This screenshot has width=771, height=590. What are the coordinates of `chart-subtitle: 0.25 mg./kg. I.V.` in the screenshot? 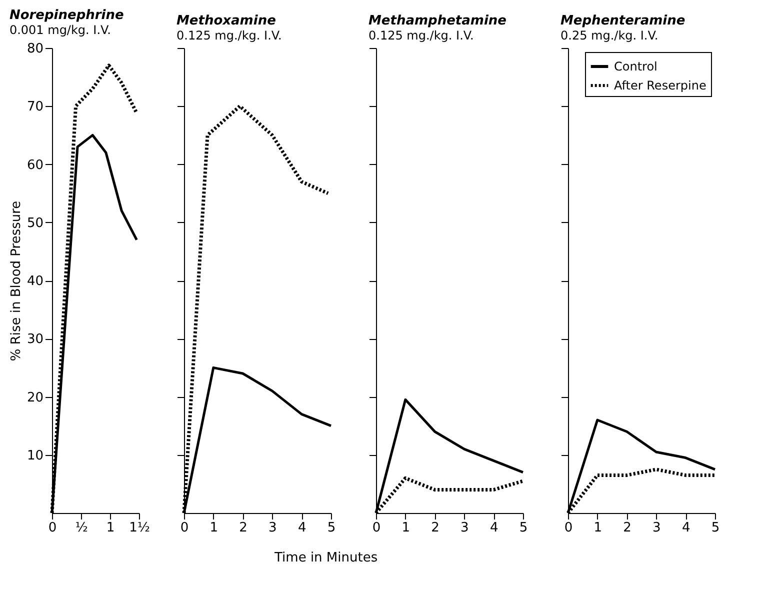 It's located at (609, 35).